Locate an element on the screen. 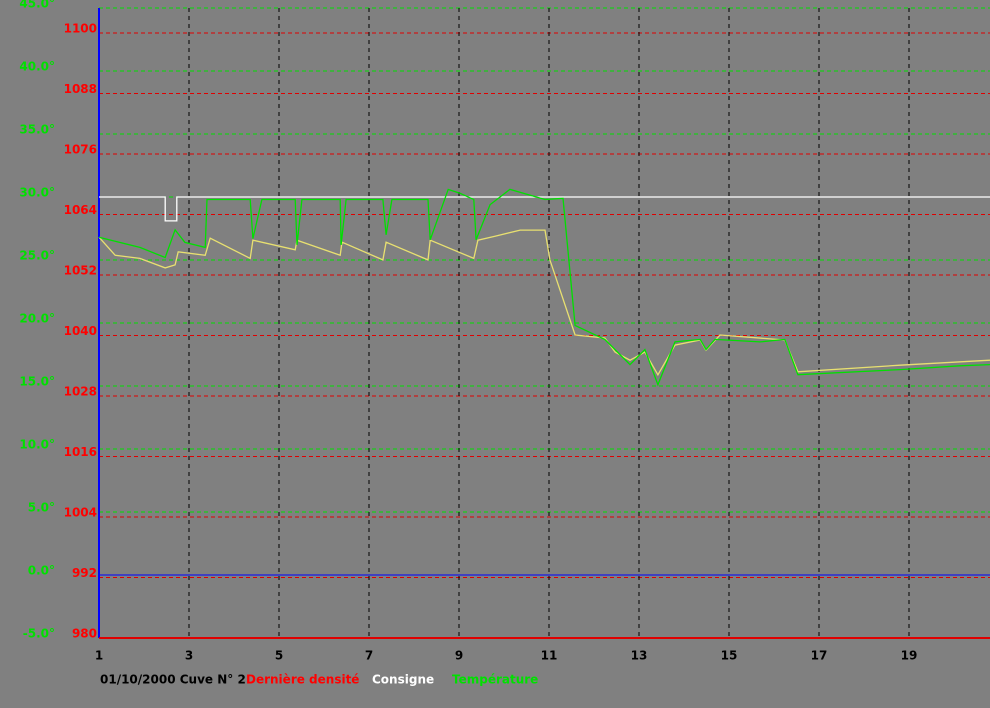  x-tick-label: 17 is located at coordinates (819, 656).